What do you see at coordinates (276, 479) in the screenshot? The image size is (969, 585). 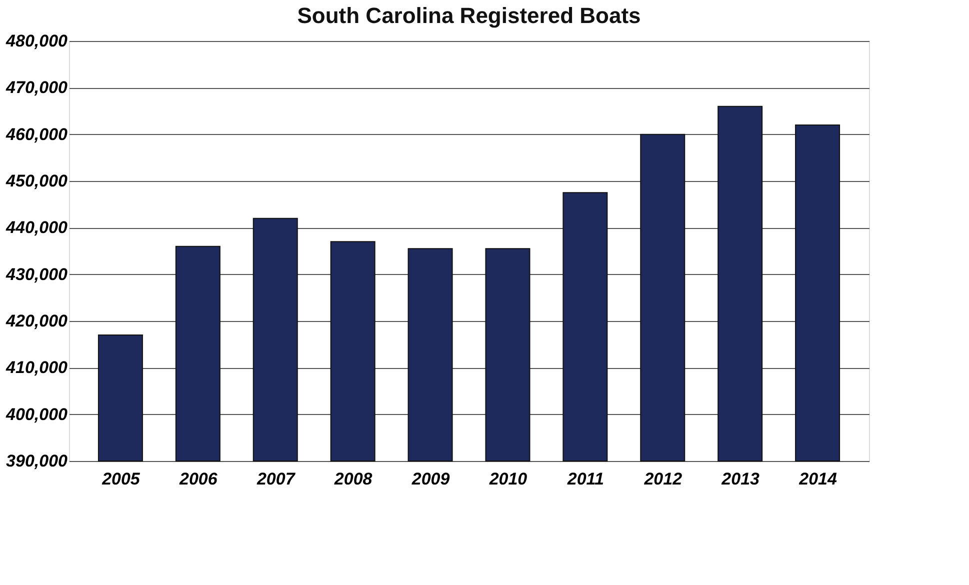 I see `x-tick-label: 2007` at bounding box center [276, 479].